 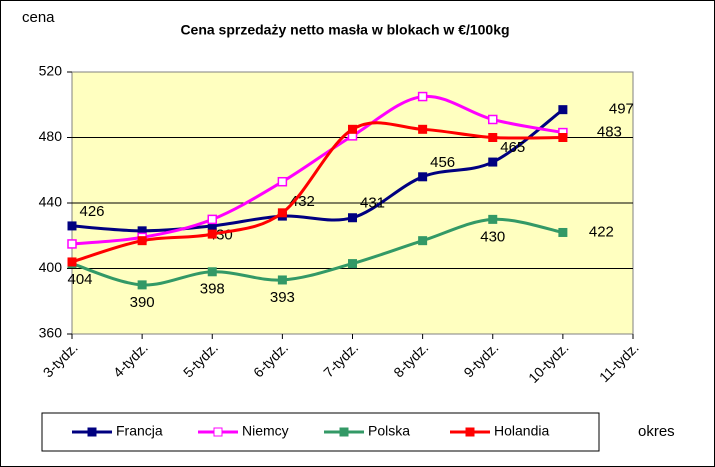 What do you see at coordinates (38, 17) in the screenshot?
I see `y-axis-label: cena` at bounding box center [38, 17].